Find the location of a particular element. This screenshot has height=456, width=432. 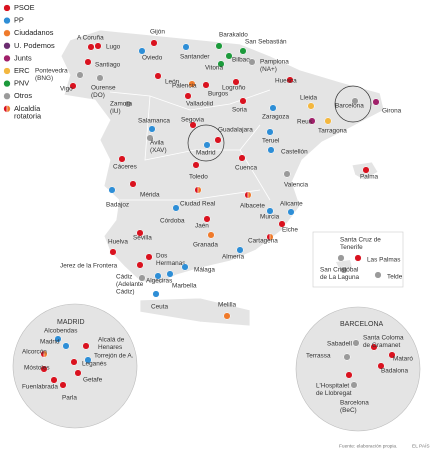

city-label: Girona is located at coordinates (392, 111).